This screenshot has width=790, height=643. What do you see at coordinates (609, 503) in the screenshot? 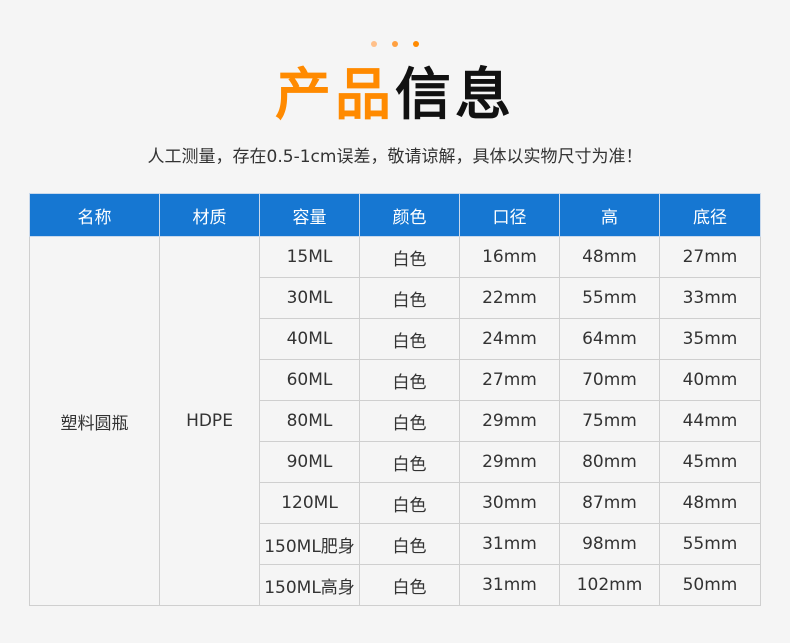
I see `table-cell: 87mm` at bounding box center [609, 503].